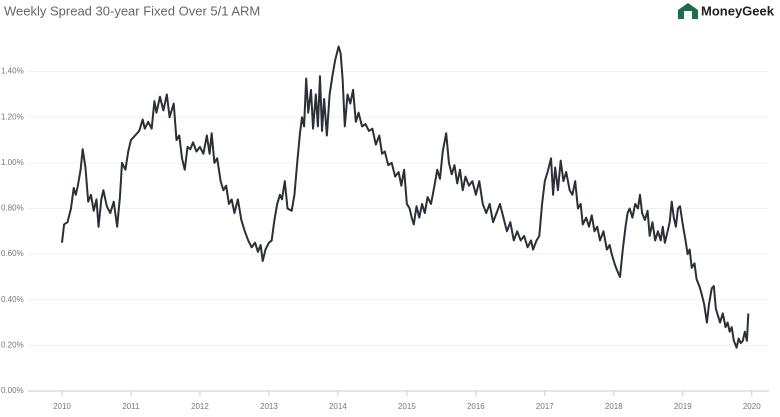 This screenshot has height=417, width=780. I want to click on brand-logo: MoneyGeek, so click(726, 11).